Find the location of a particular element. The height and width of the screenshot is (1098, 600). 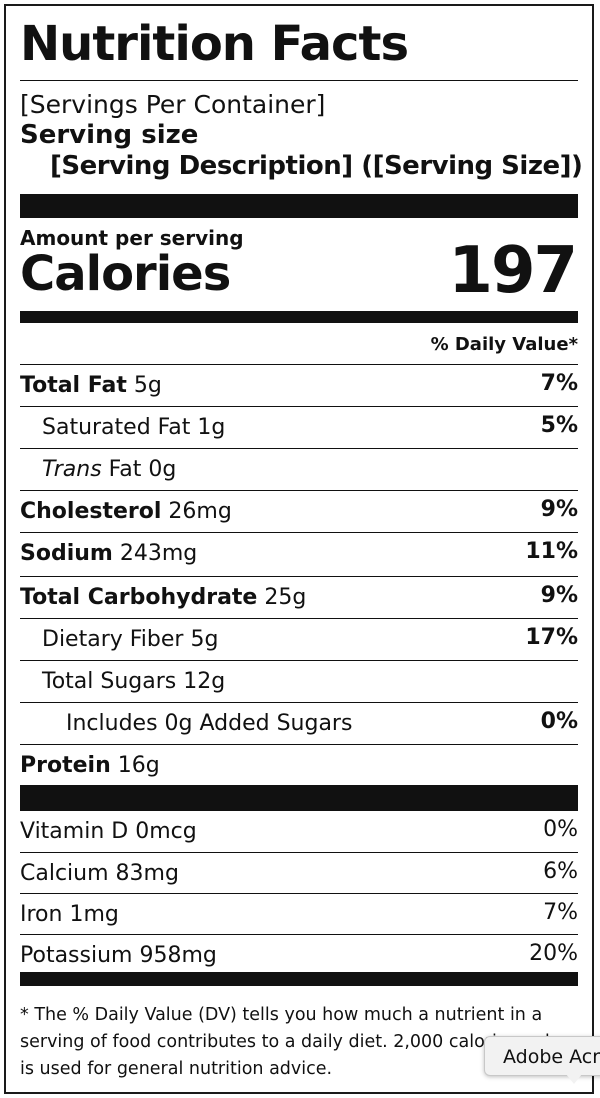

nutrient-amount: 25g is located at coordinates (285, 597).